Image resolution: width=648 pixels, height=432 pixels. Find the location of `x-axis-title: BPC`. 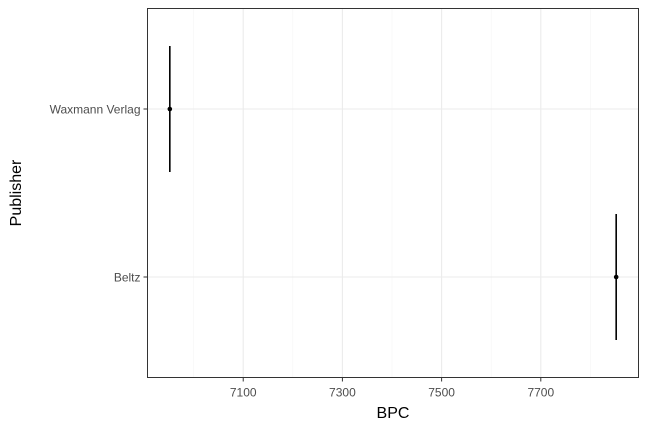

x-axis-title: BPC is located at coordinates (393, 413).